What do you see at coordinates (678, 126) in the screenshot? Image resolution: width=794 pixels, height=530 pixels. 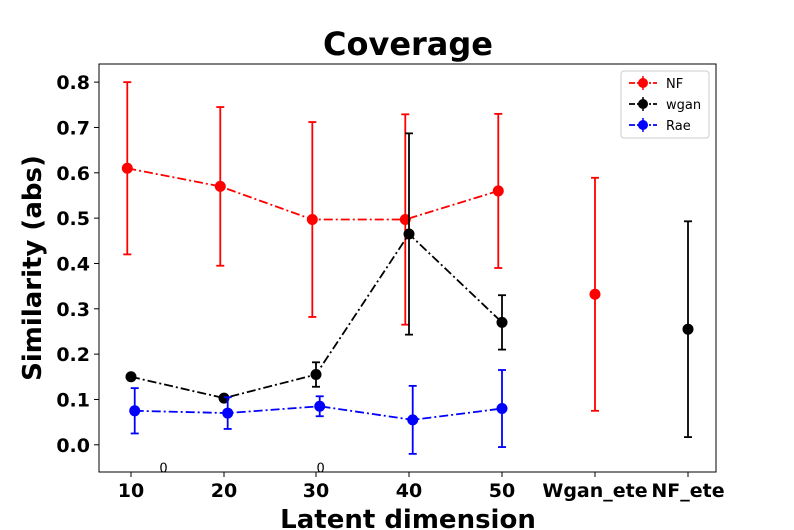 I see `legend-label: Rae` at bounding box center [678, 126].